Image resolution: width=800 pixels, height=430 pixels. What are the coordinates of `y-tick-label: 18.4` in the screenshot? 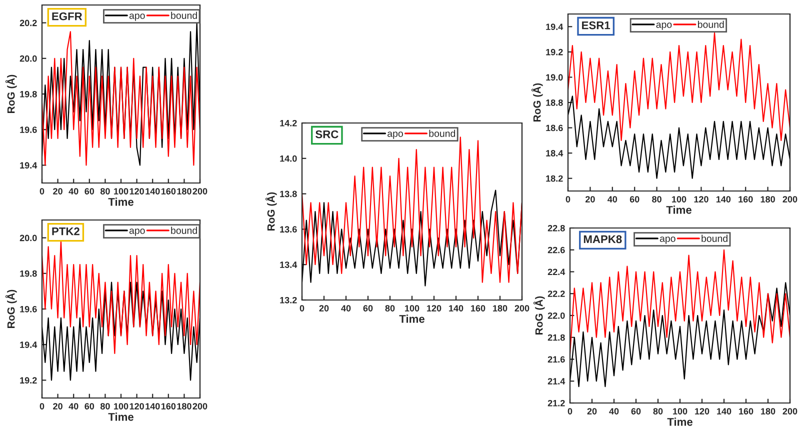 It's located at (555, 153).